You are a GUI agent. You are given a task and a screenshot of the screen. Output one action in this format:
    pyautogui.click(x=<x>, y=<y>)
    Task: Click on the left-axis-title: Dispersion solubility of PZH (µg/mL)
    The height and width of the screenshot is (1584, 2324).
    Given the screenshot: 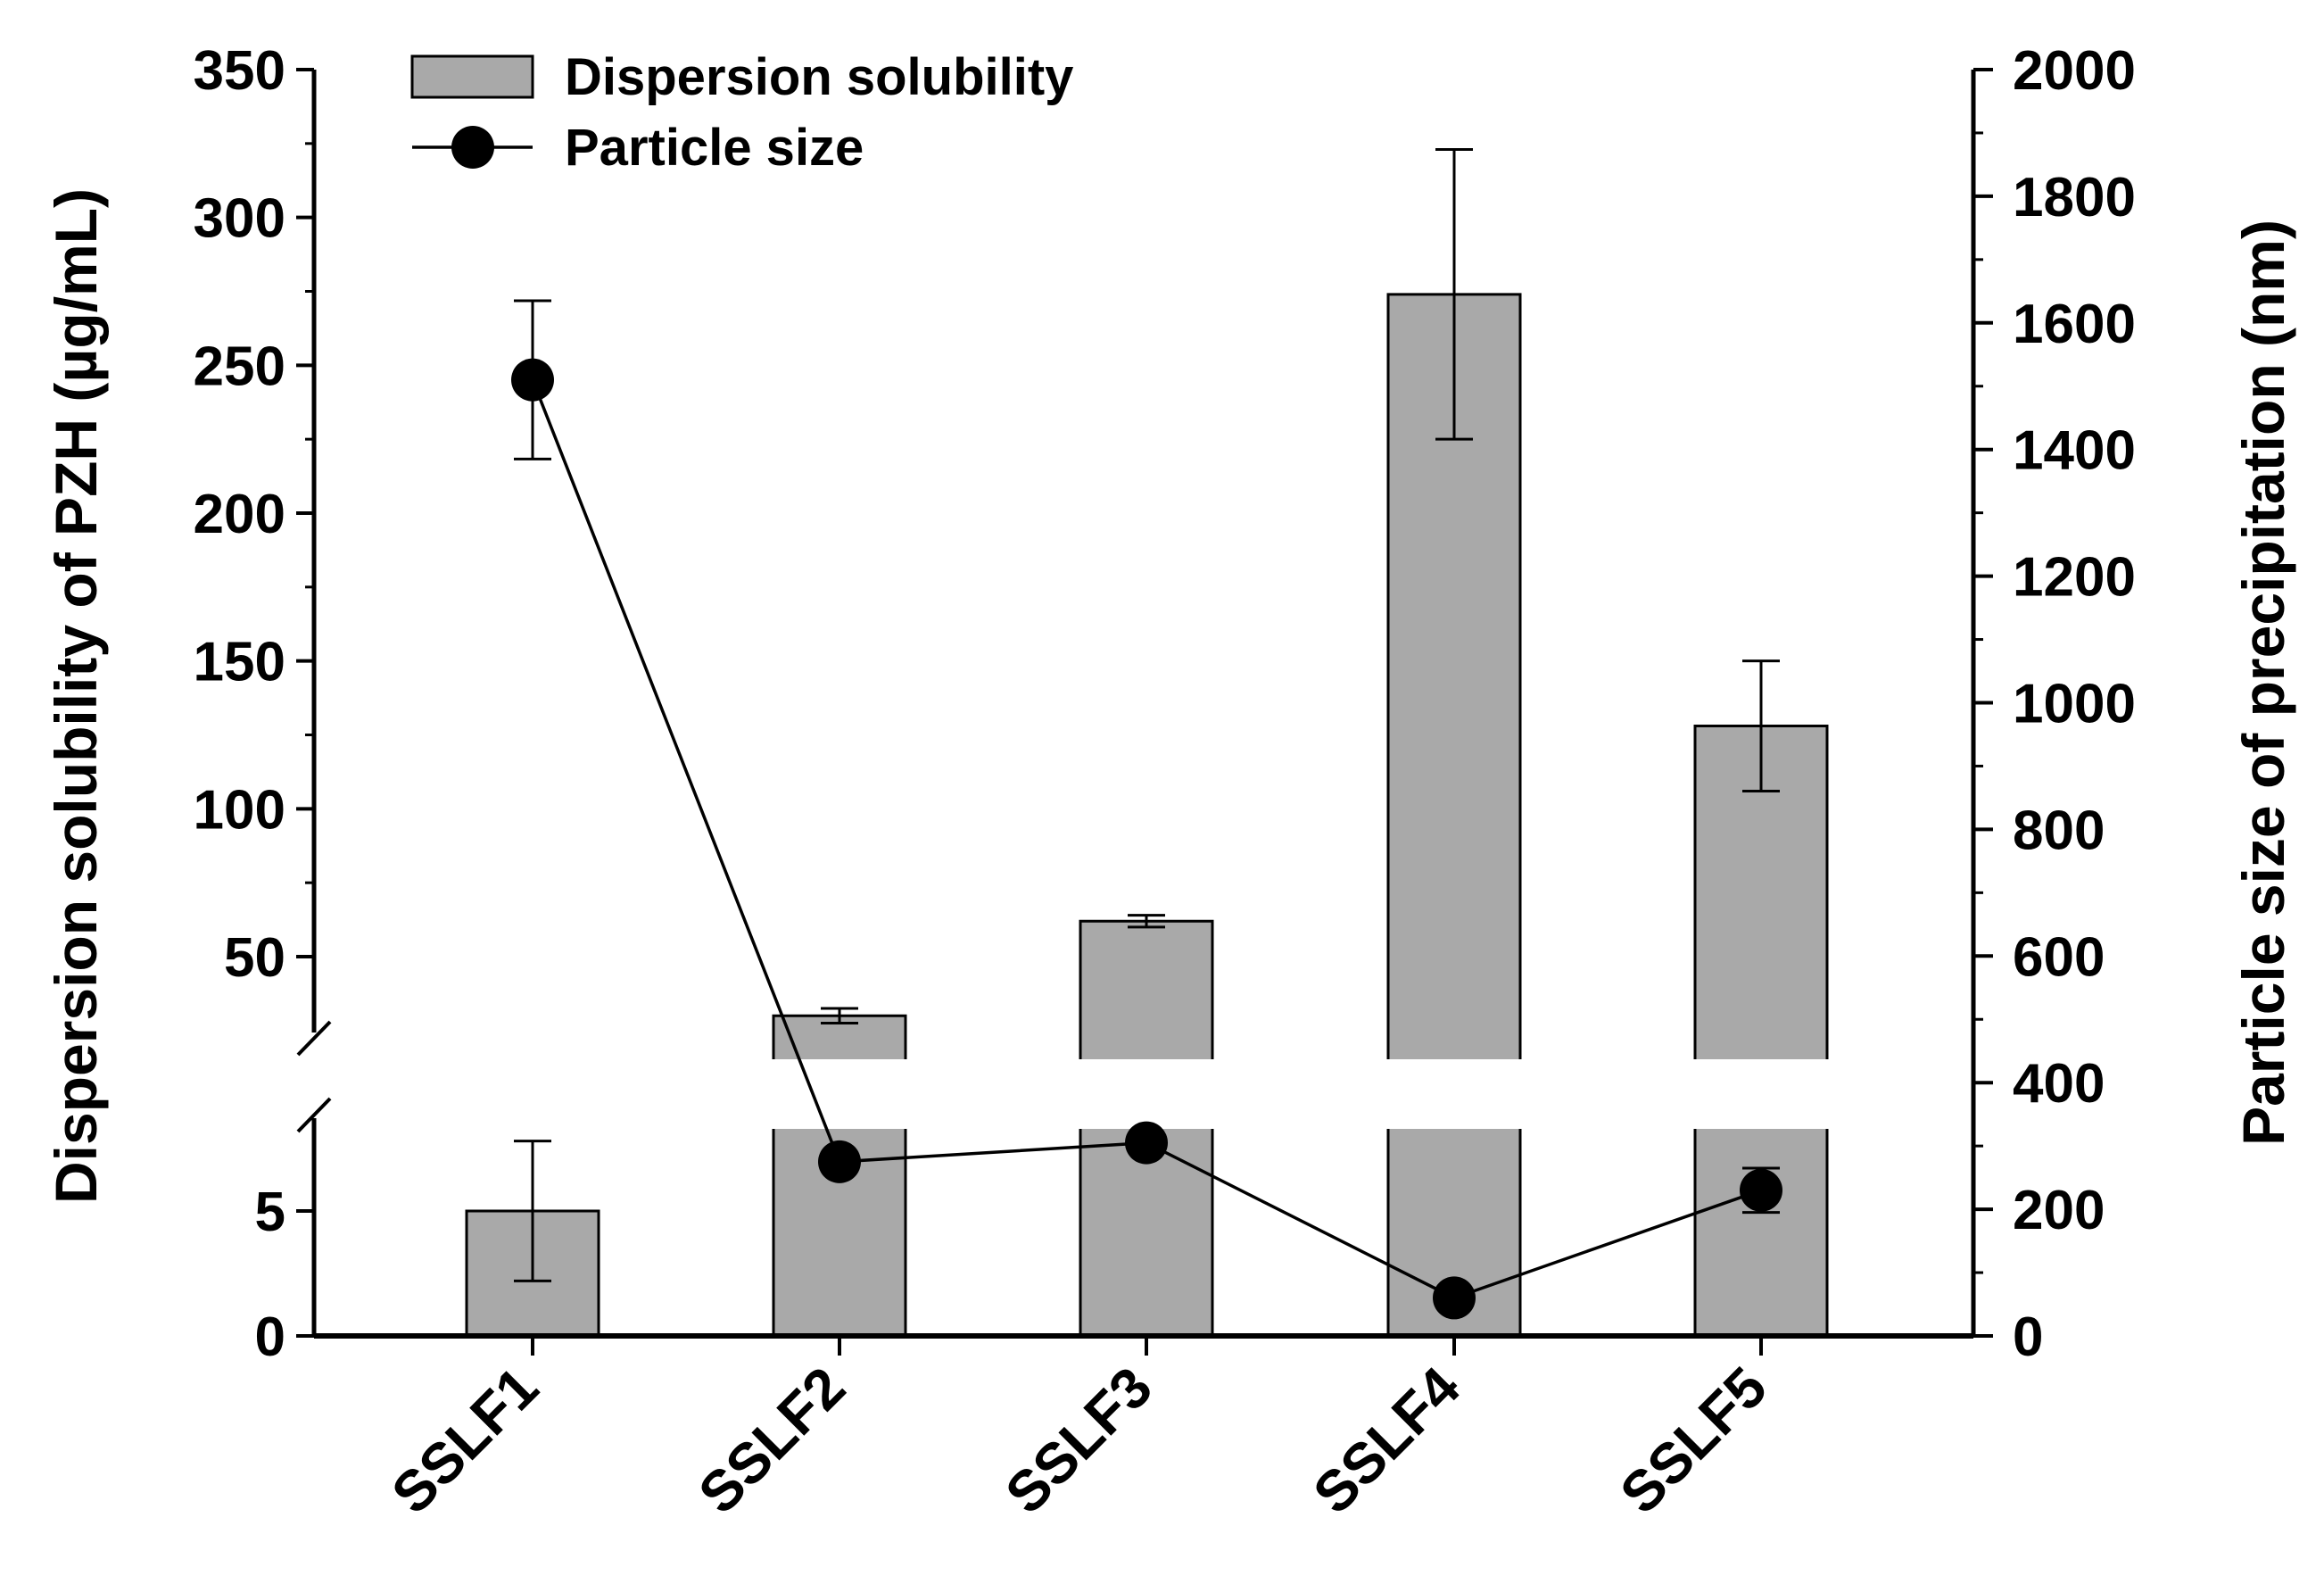 What is the action you would take?
    pyautogui.click(x=76, y=696)
    